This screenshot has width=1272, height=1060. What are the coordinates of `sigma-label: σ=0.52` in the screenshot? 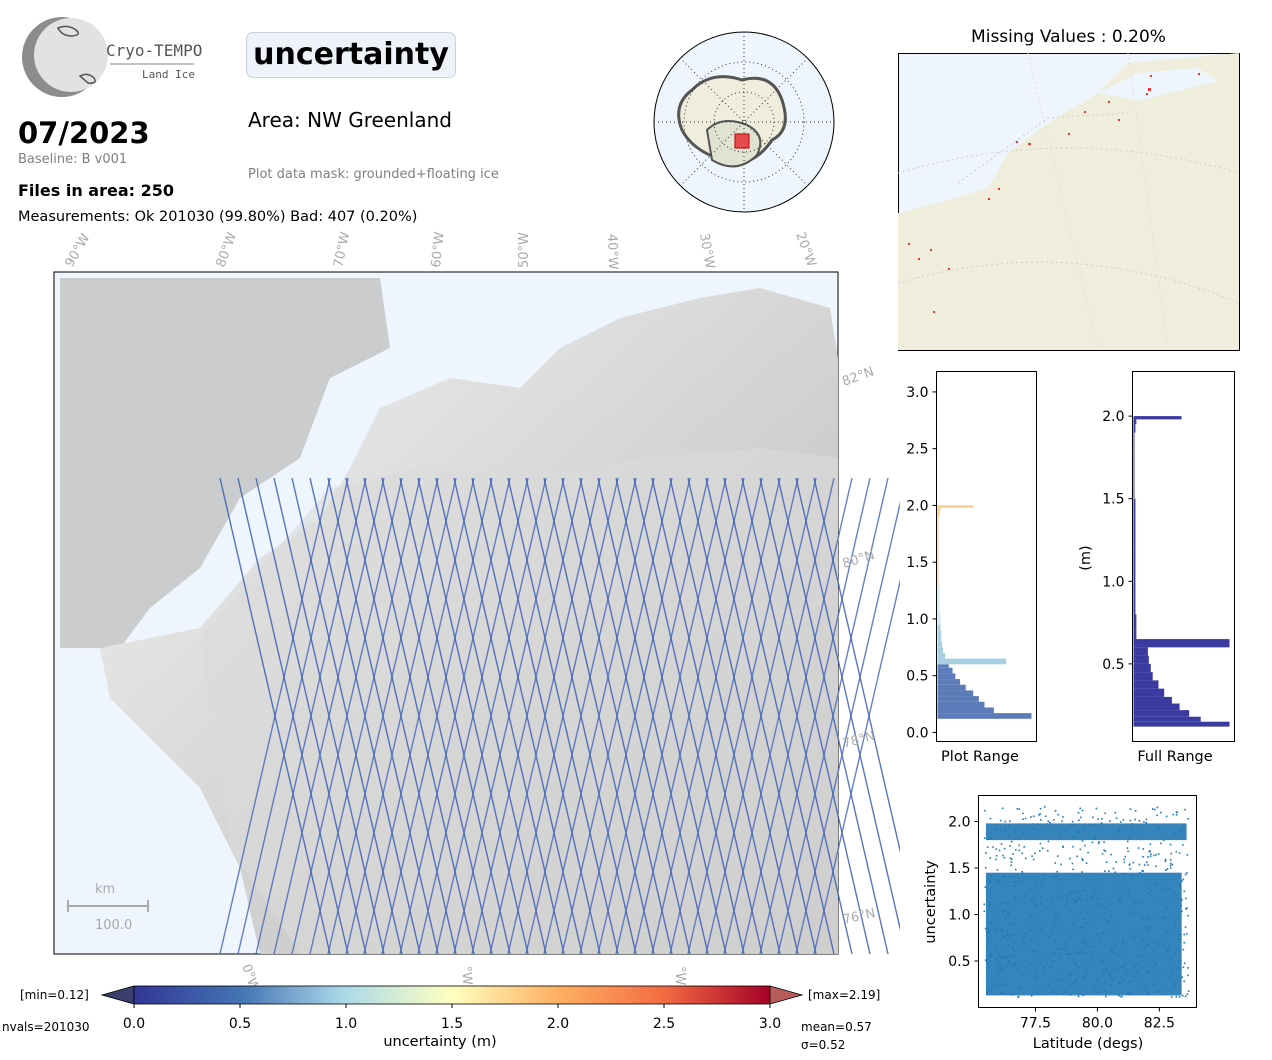 It's located at (823, 1045).